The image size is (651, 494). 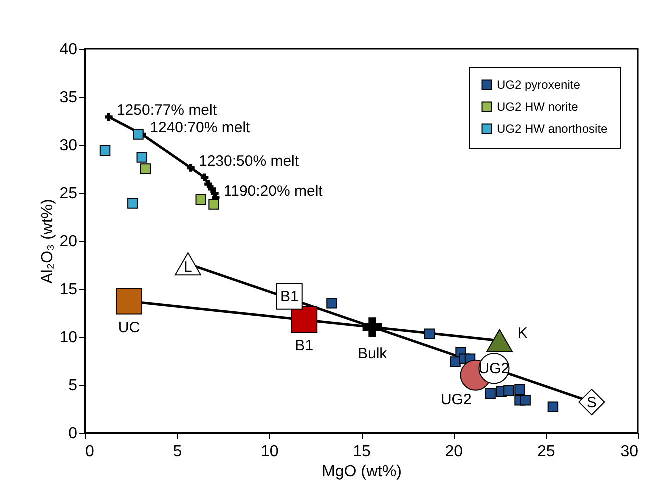 I want to click on y-tick-label: 25, so click(x=69, y=194).